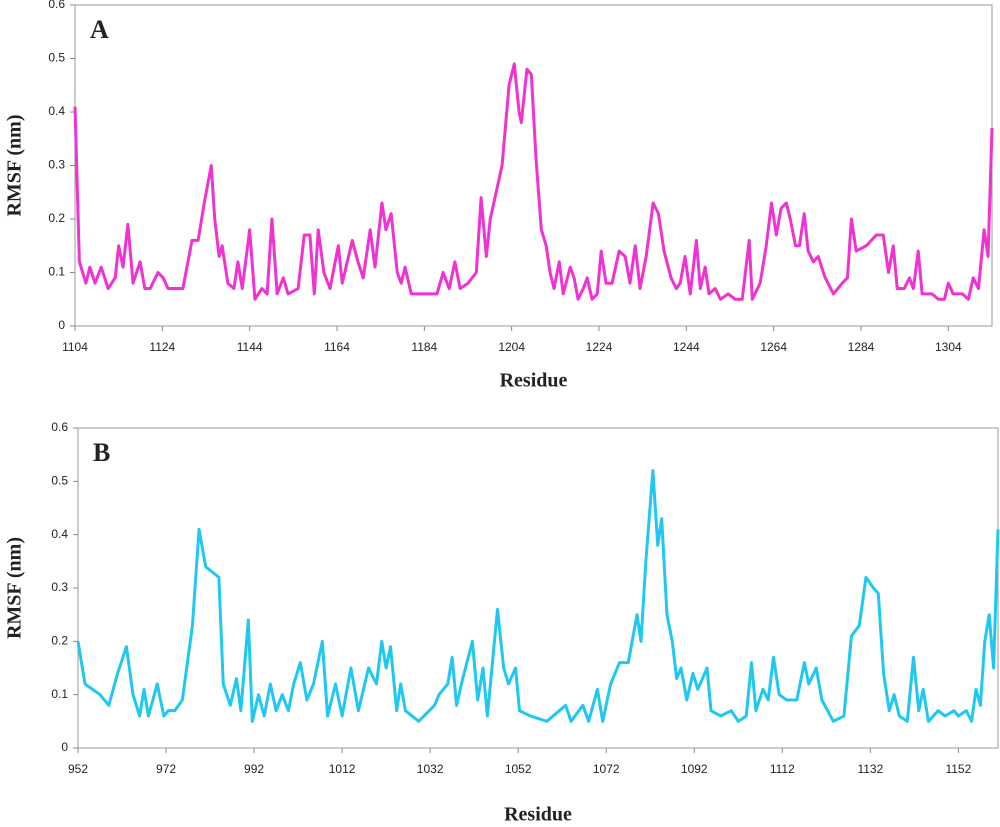  What do you see at coordinates (606, 769) in the screenshot?
I see `x-tick-label: 1072` at bounding box center [606, 769].